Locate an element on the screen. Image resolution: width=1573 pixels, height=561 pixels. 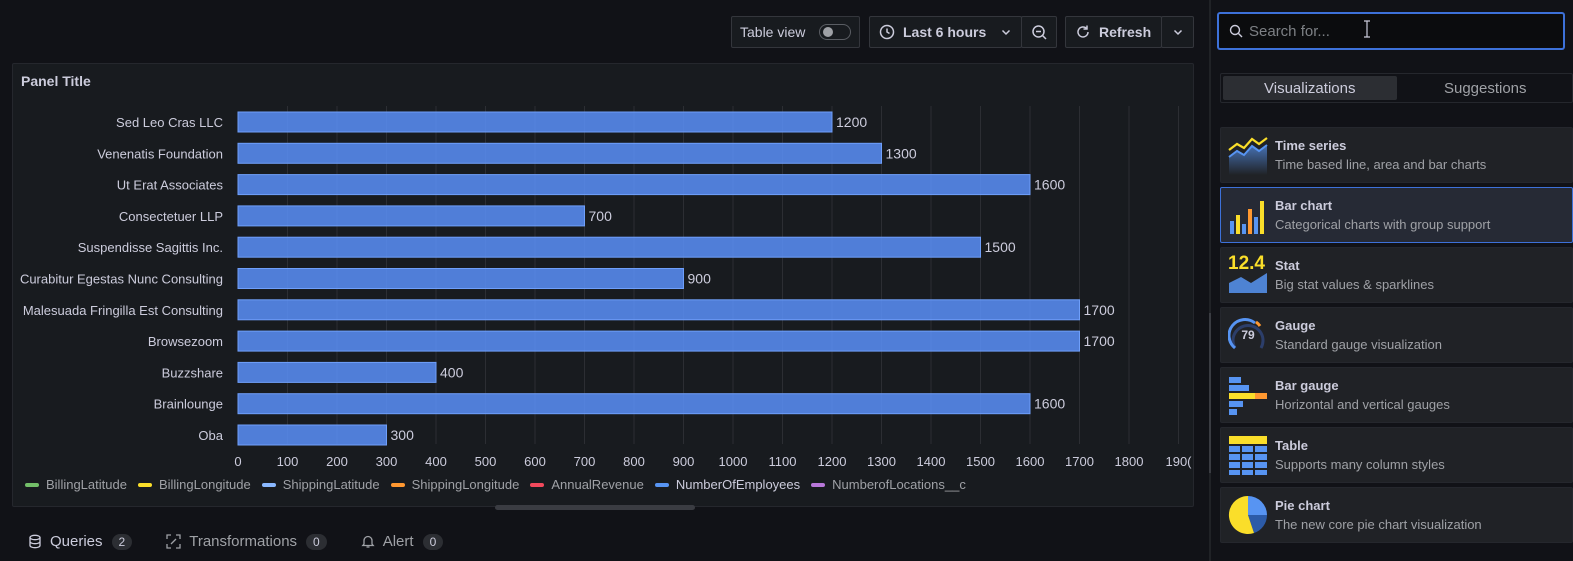
search-input is located at coordinates (1389, 31).